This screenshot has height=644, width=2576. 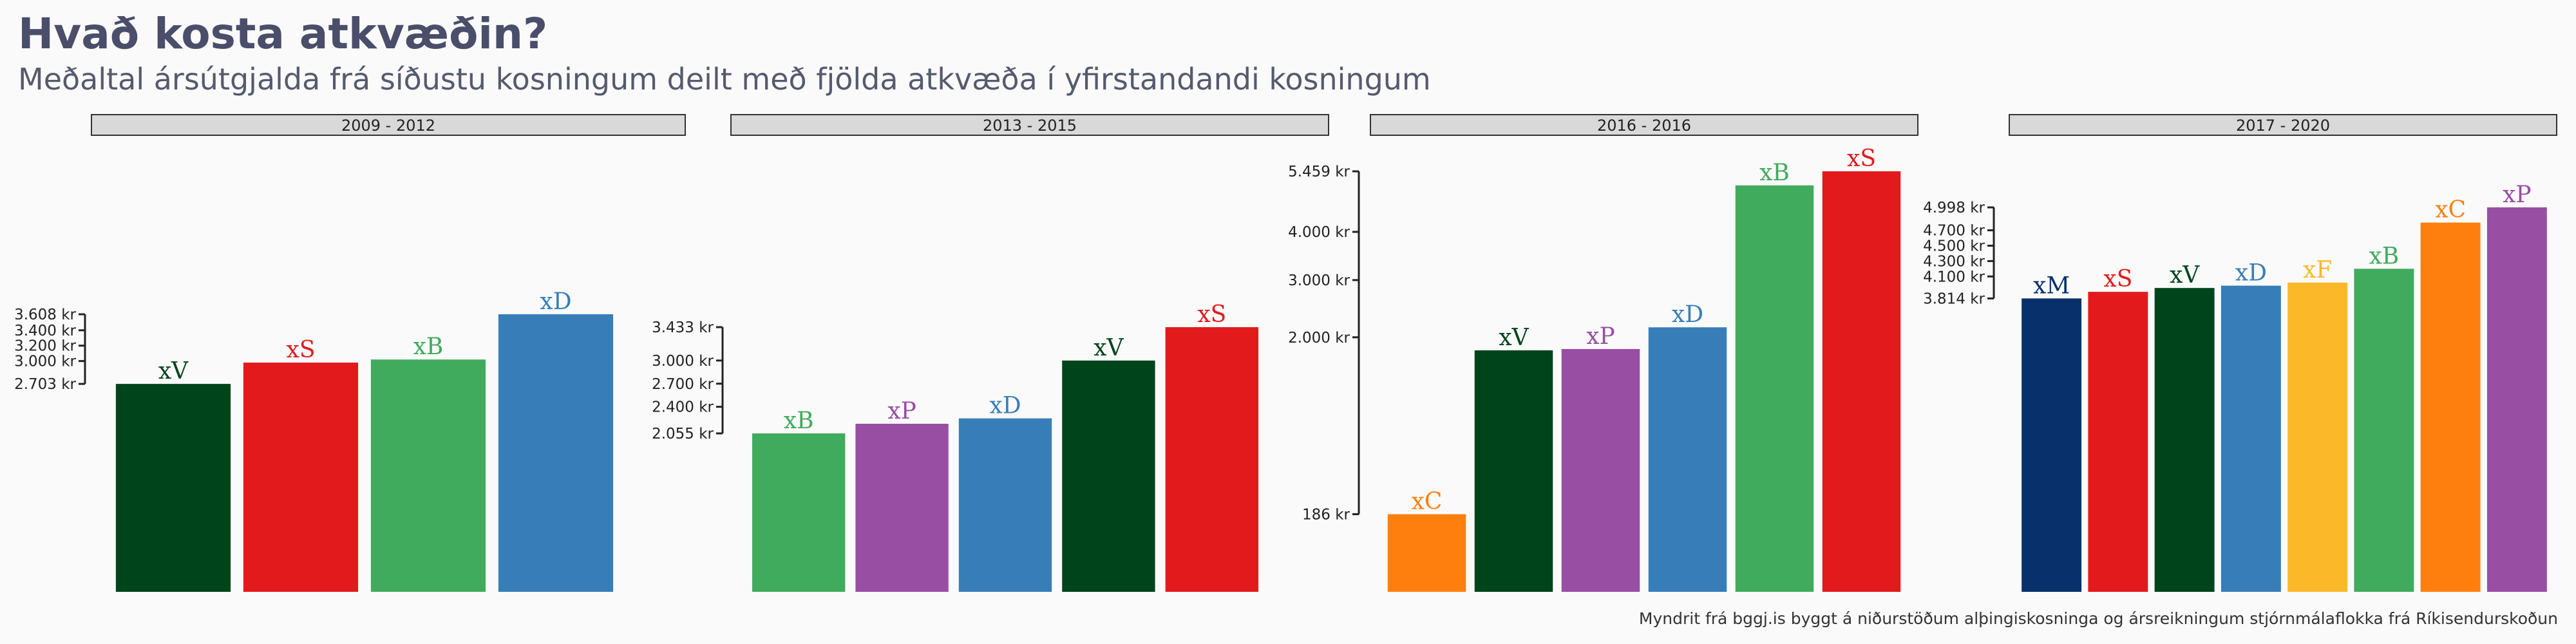 I want to click on y-tick-label: 4.000 kr, so click(x=1319, y=232).